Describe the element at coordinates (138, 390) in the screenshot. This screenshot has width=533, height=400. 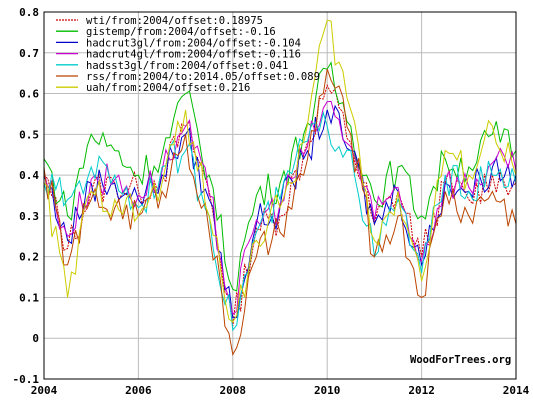
I see `x-tick-label: 2006` at that location.